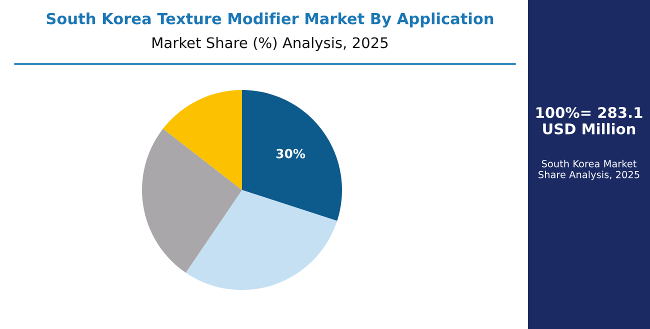  What do you see at coordinates (270, 20) in the screenshot?
I see `chart-title: South Korea Texture Modifier Market By Application` at bounding box center [270, 20].